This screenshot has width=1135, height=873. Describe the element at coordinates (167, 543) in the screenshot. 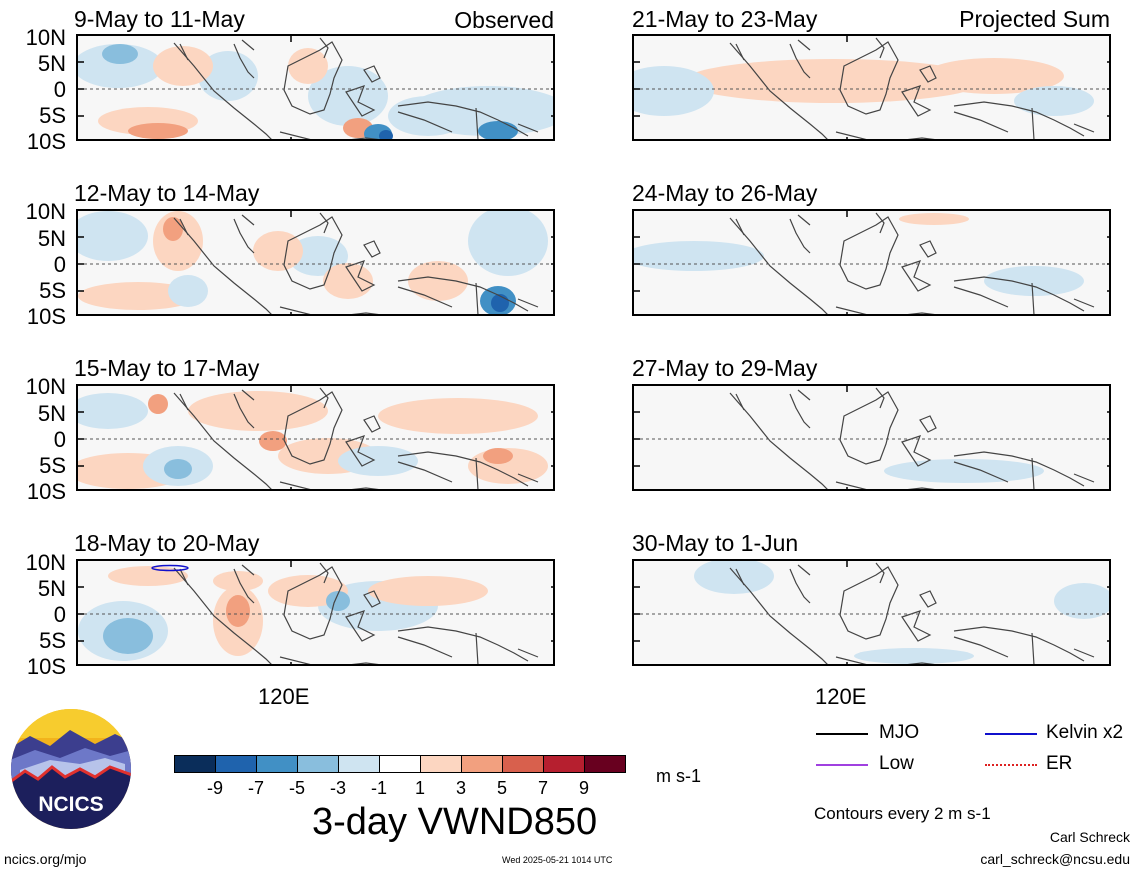

I see `panel-title-7: 18-May to 20-May` at that location.